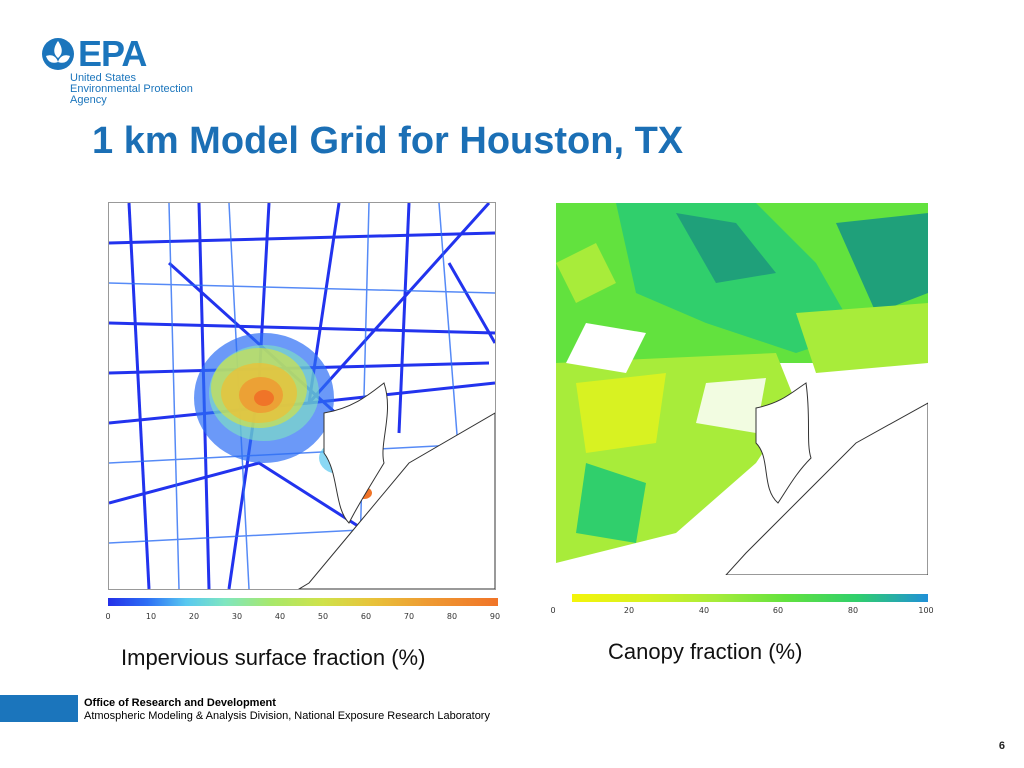  Describe the element at coordinates (409, 616) in the screenshot. I see `impervious-tick: 70` at that location.